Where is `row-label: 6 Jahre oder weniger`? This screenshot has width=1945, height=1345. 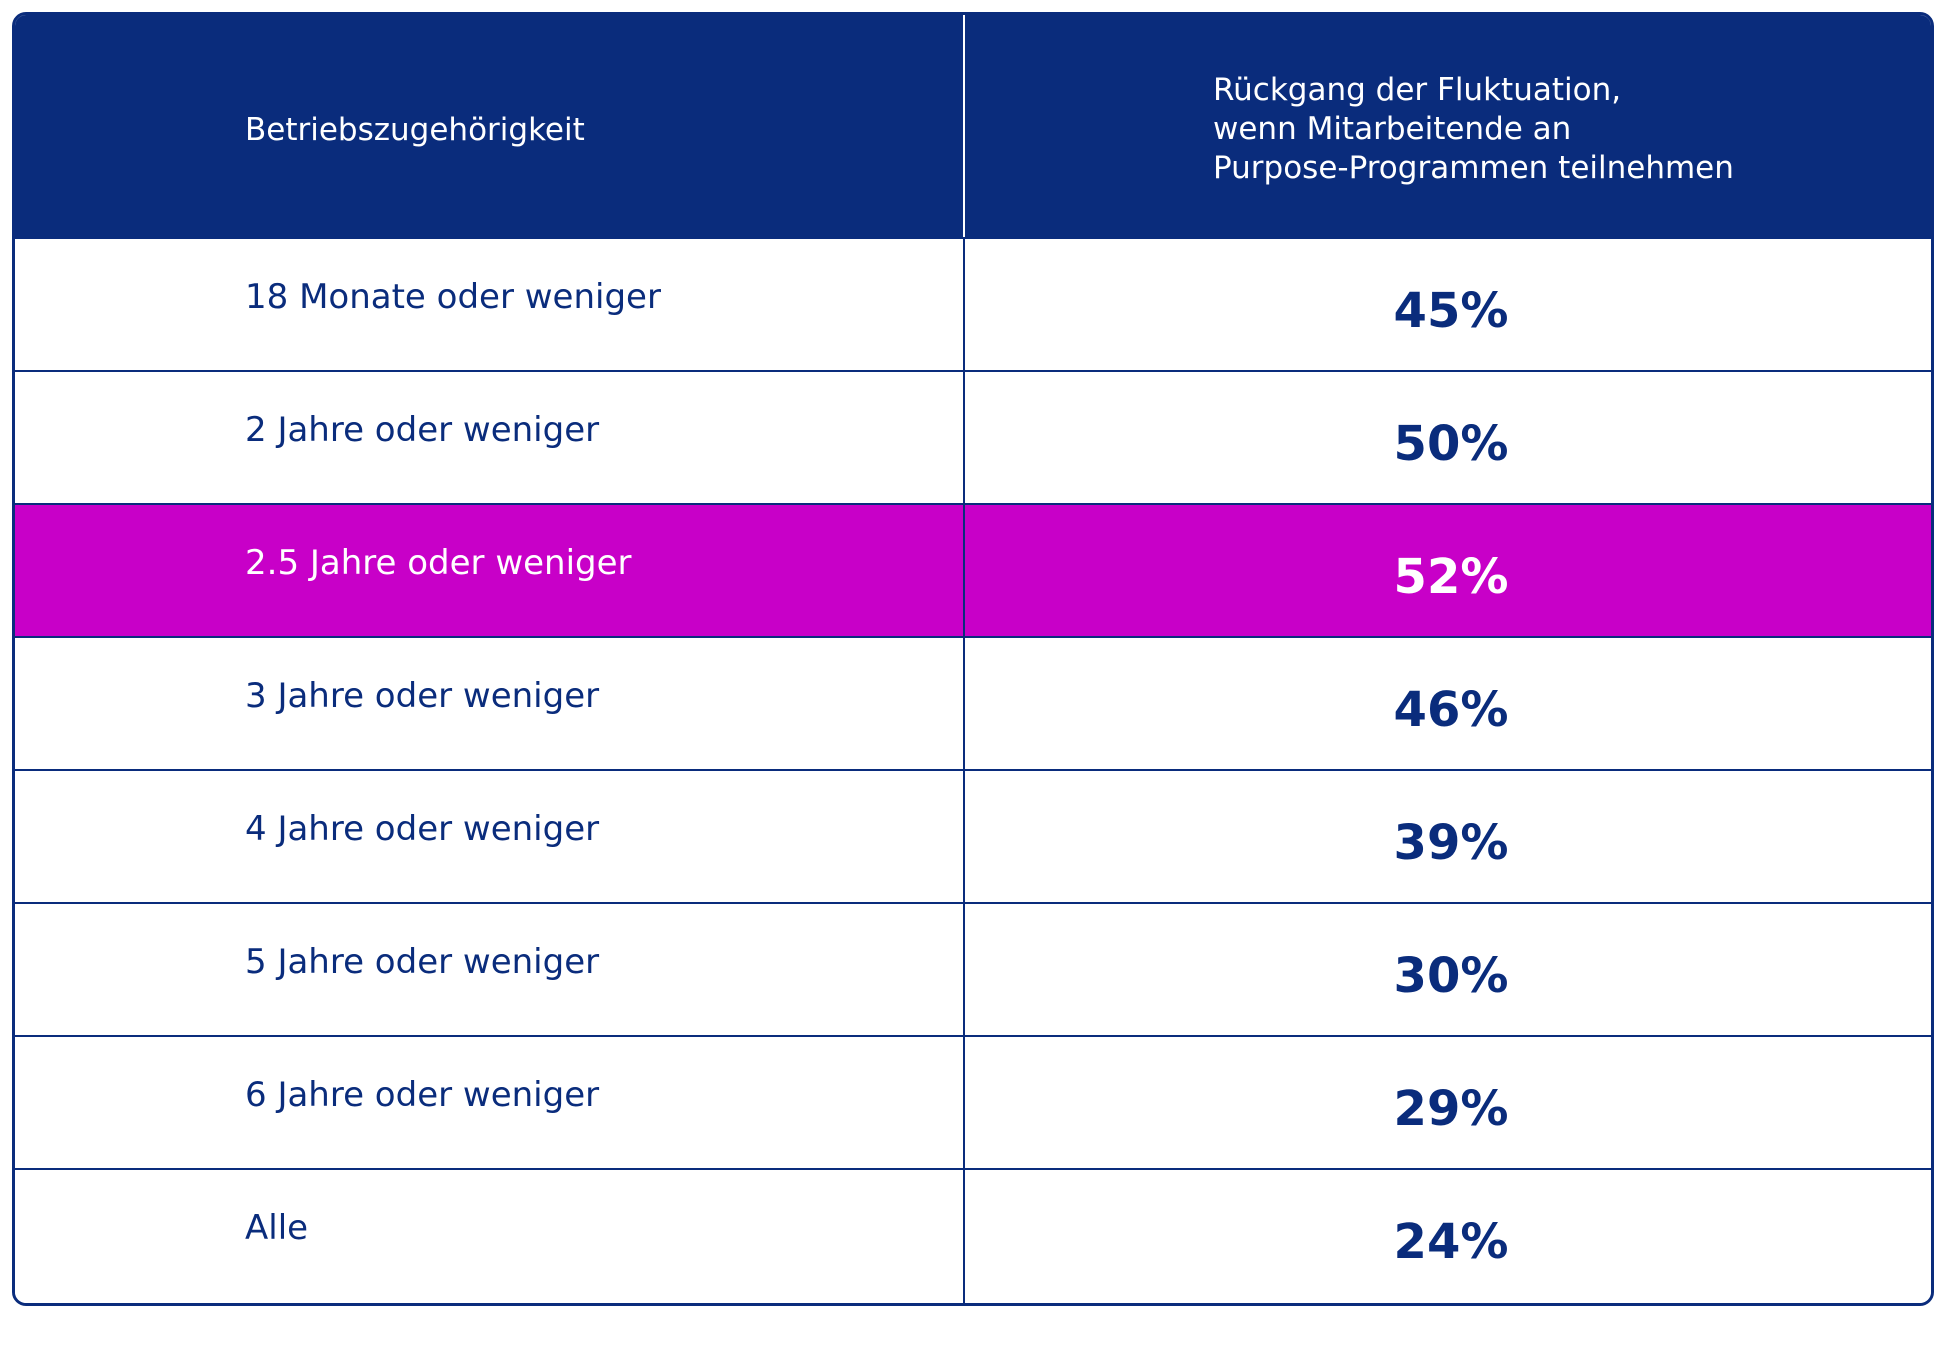
row-label: 6 Jahre oder weniger is located at coordinates (422, 1095).